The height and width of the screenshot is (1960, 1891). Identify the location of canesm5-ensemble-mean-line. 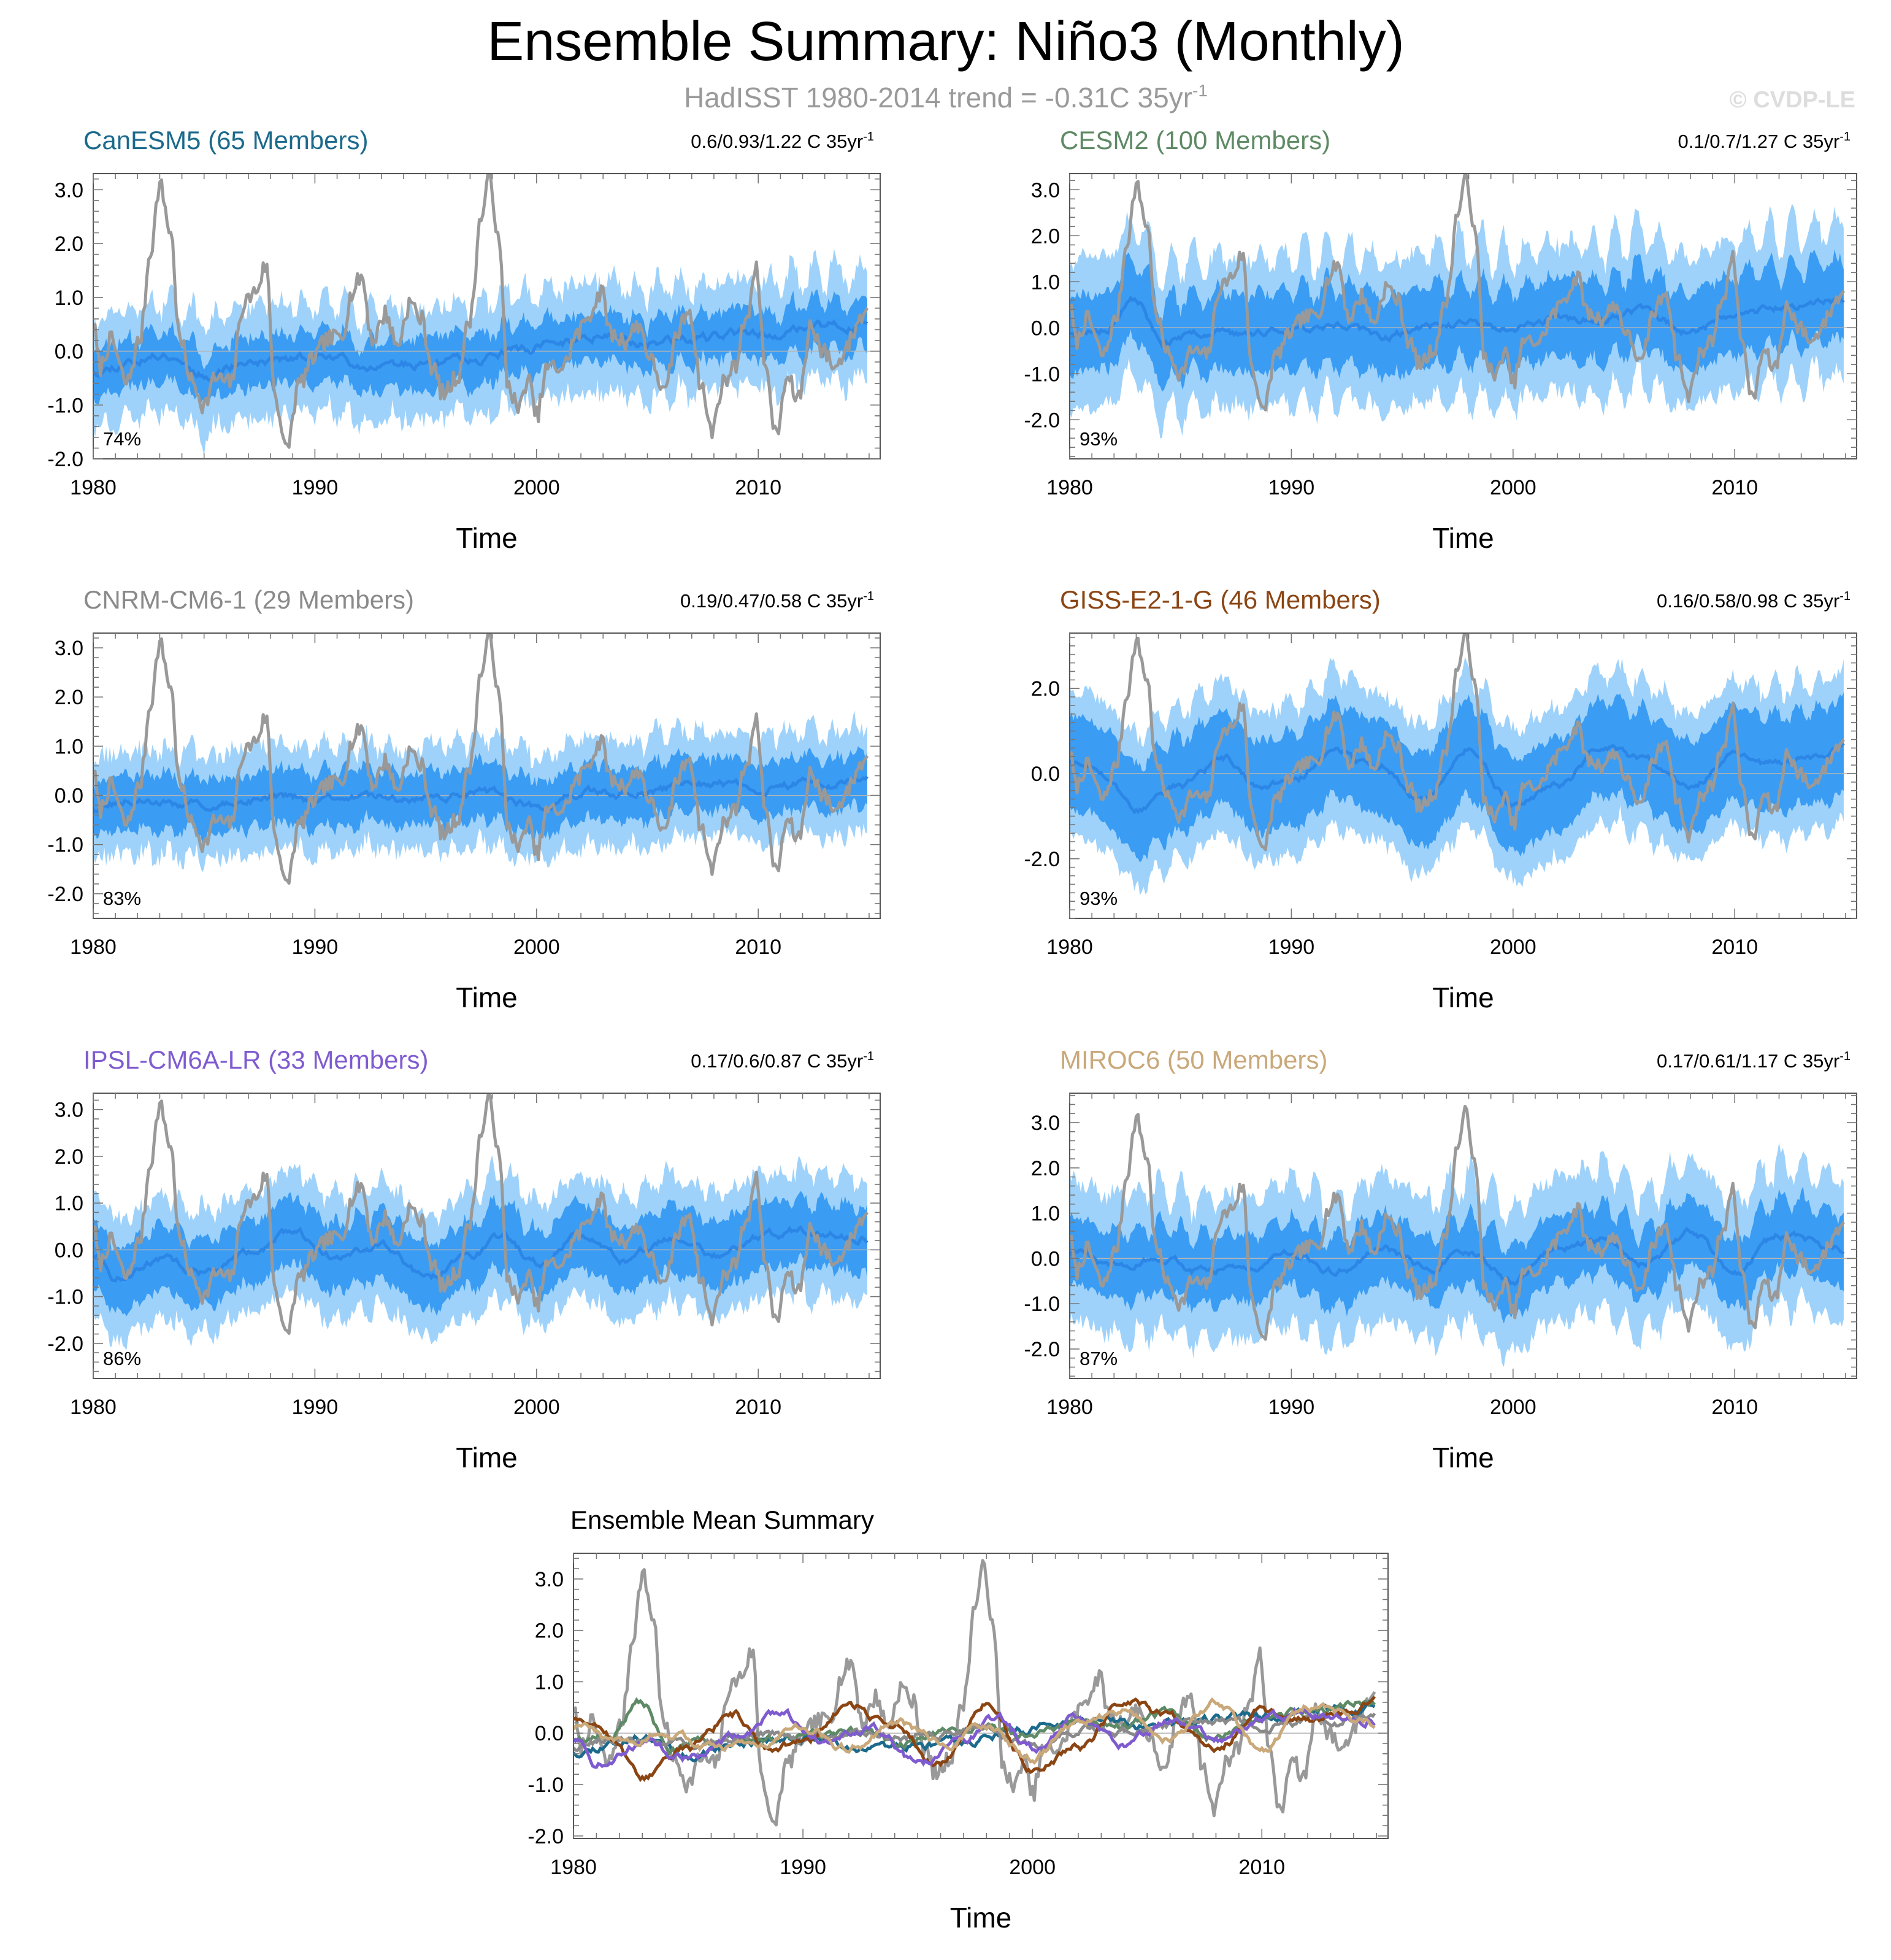
(481, 349).